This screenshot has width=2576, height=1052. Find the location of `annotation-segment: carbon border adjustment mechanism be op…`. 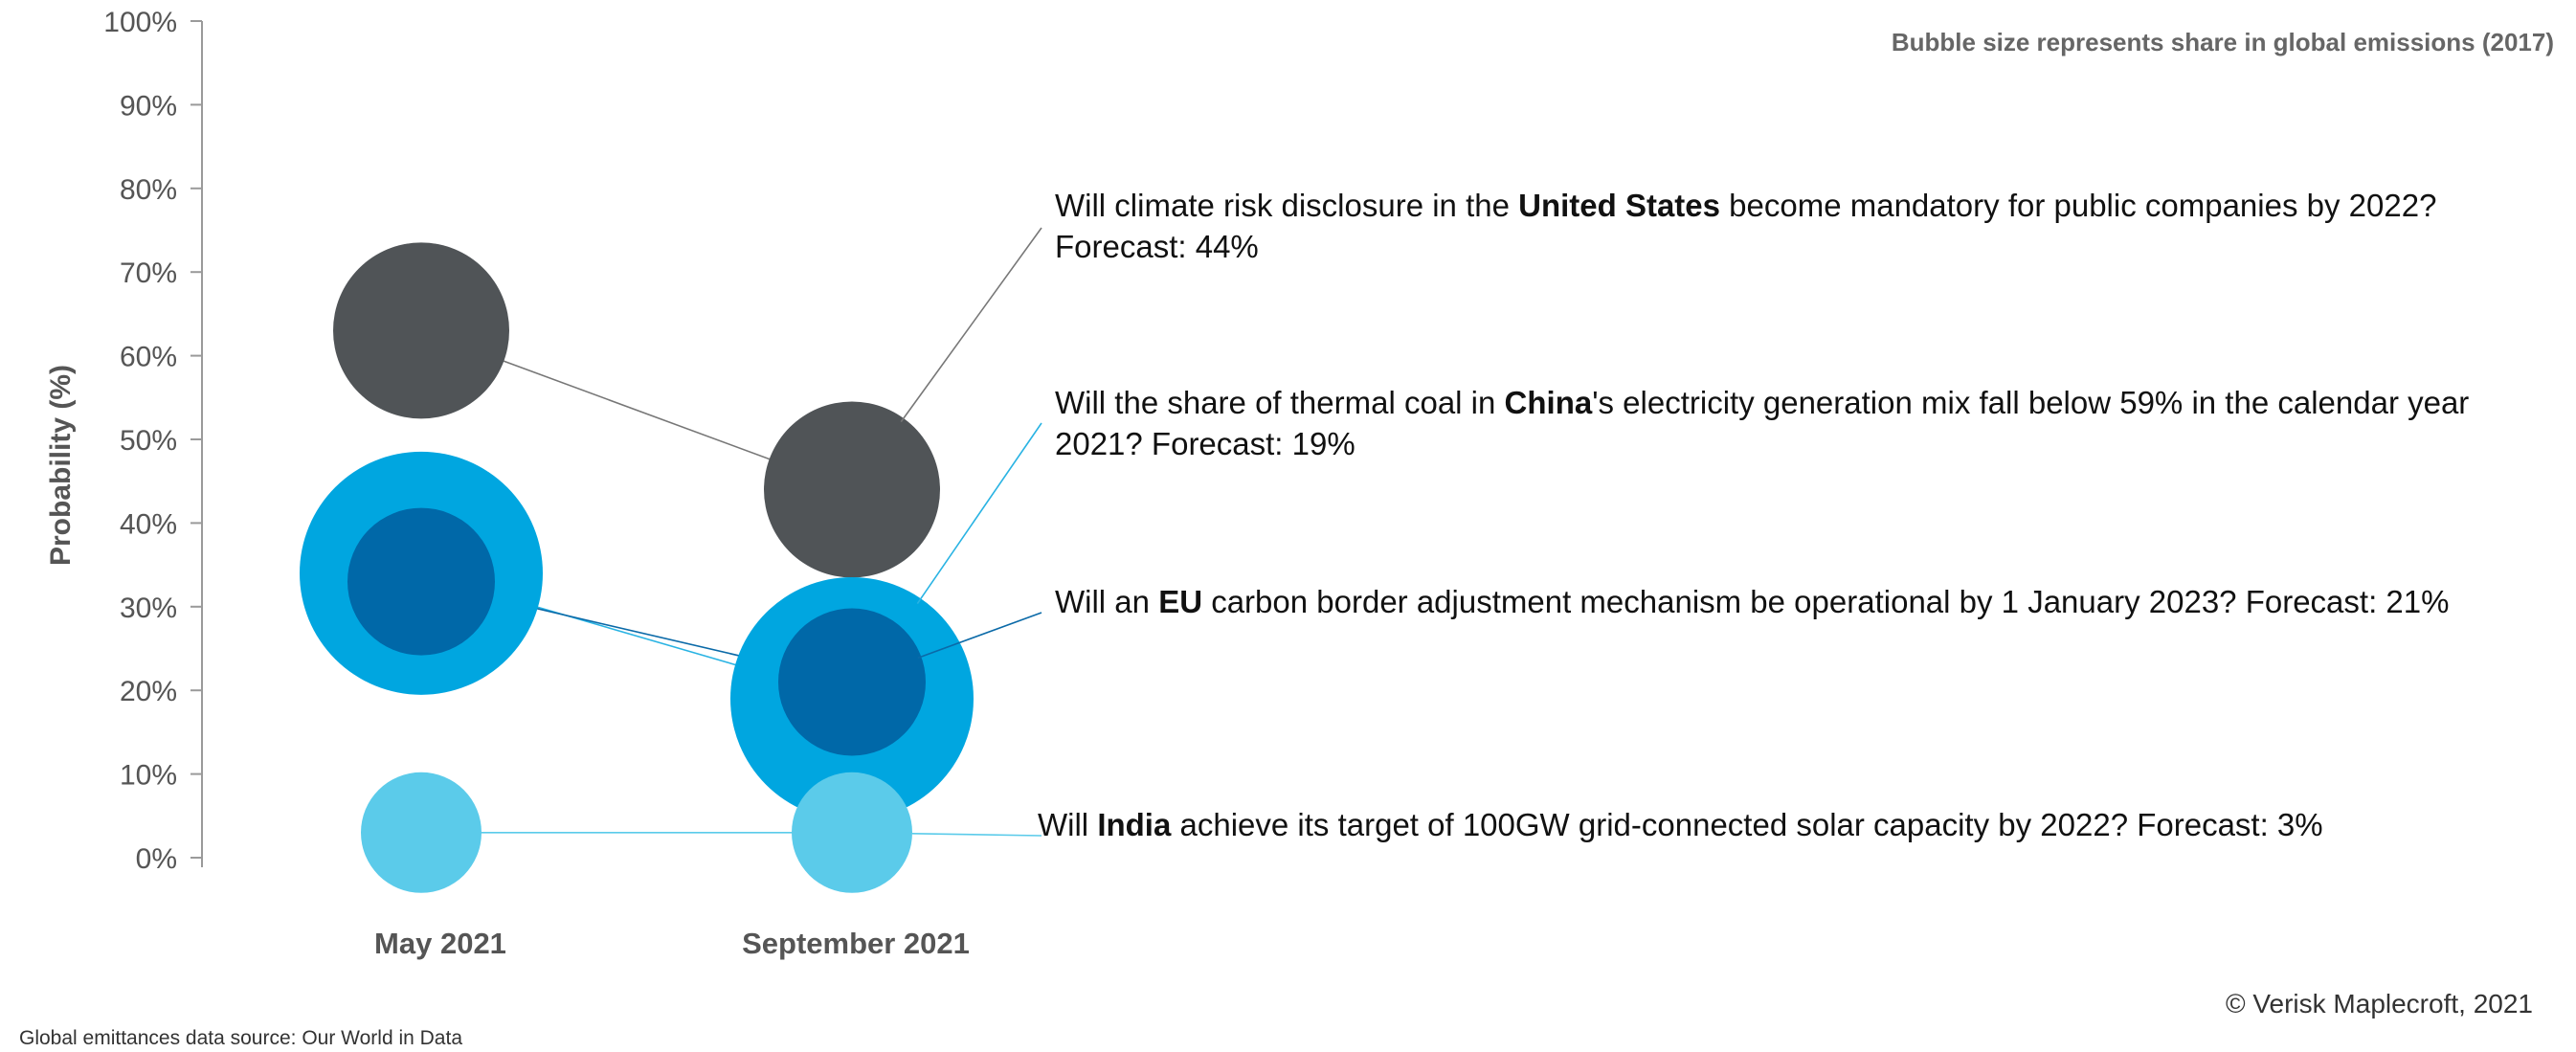

annotation-segment: carbon border adjustment mechanism be op… is located at coordinates (1826, 602).